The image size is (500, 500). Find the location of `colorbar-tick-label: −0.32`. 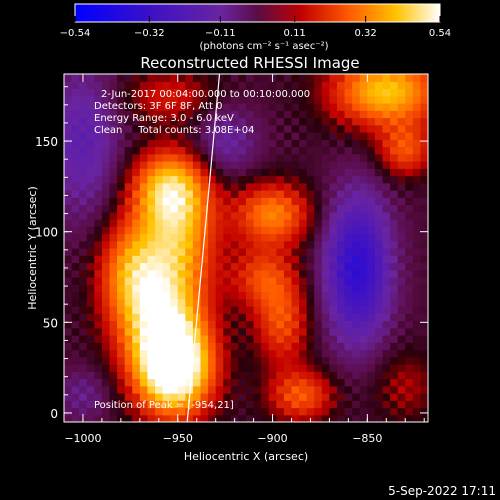

colorbar-tick-label: −0.32 is located at coordinates (149, 33).